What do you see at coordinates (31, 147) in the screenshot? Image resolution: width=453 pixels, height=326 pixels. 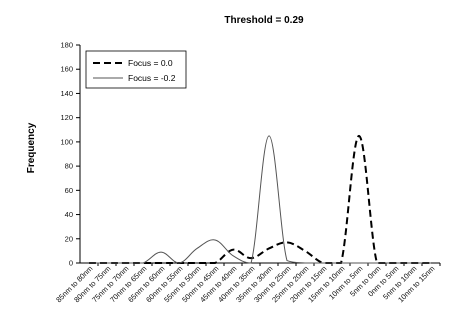 I see `y-axis-label: Frequency` at bounding box center [31, 147].